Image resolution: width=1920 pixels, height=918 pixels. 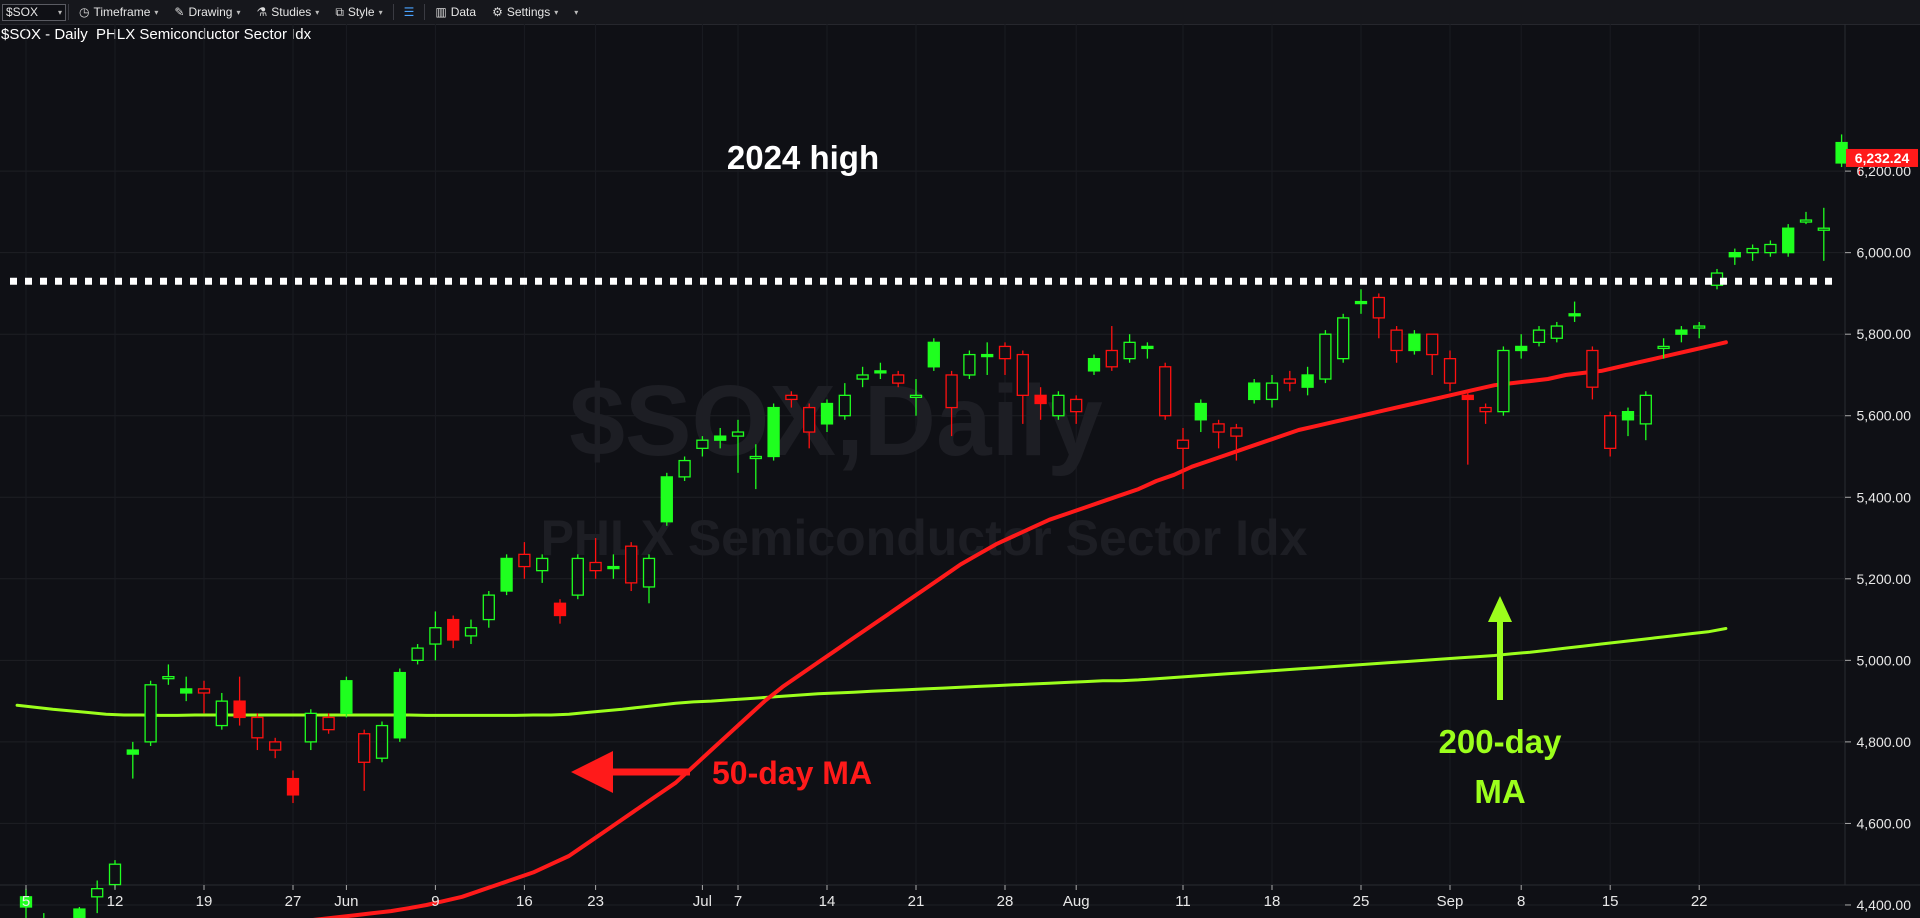 I want to click on last-price-tag: 6,232.24, so click(x=1882, y=157).